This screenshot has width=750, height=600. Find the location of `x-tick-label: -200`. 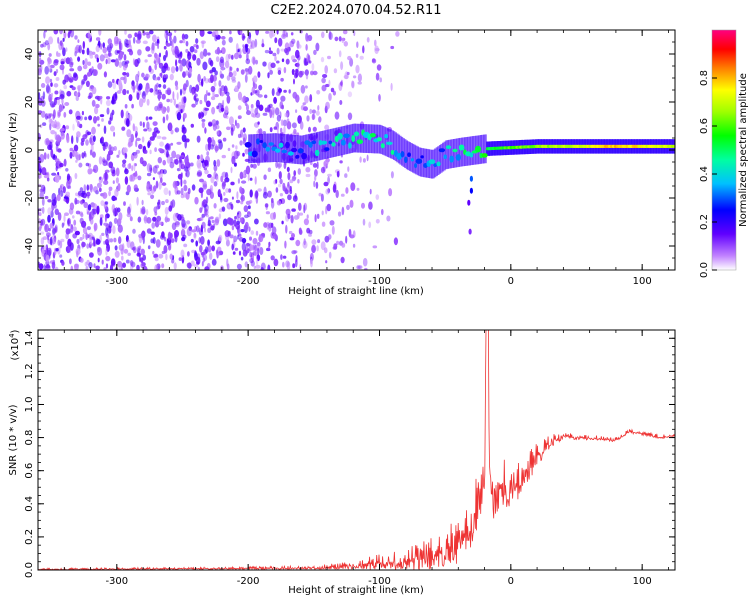

x-tick-label: -200 is located at coordinates (248, 281).